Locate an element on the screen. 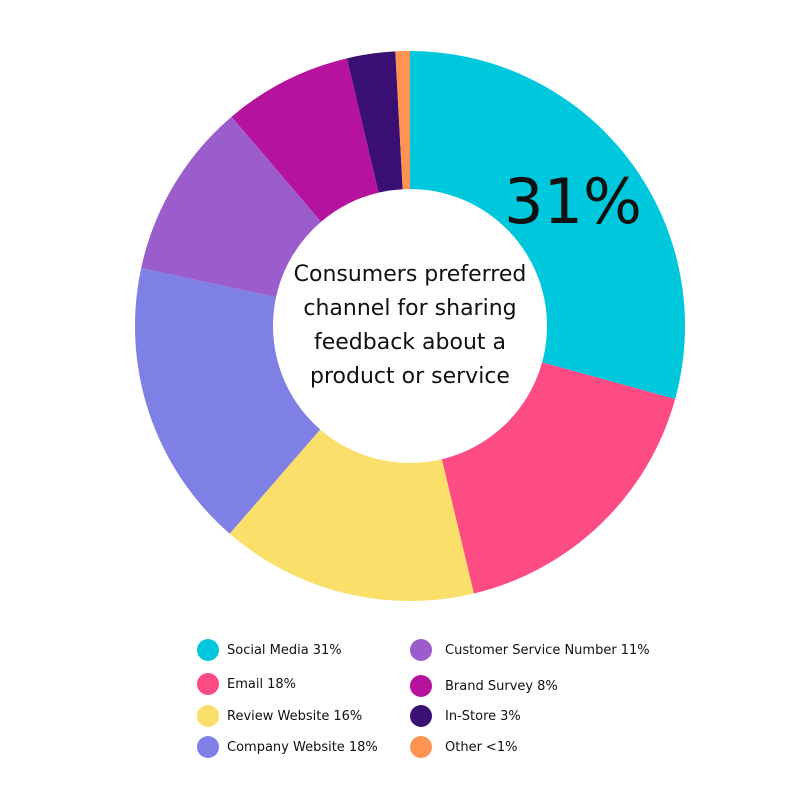 Image resolution: width=800 pixels, height=809 pixels. legend-name: Review Website is located at coordinates (278, 716).